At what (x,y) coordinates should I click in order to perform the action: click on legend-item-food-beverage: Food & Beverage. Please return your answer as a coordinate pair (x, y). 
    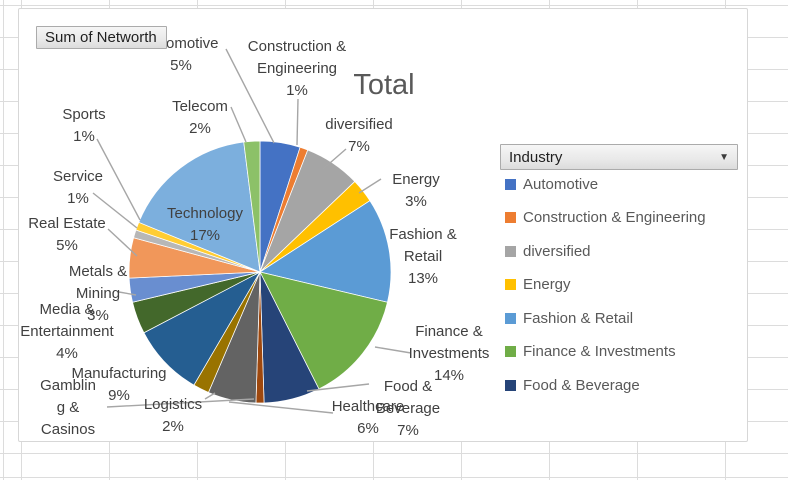
    Looking at the image, I should click on (605, 385).